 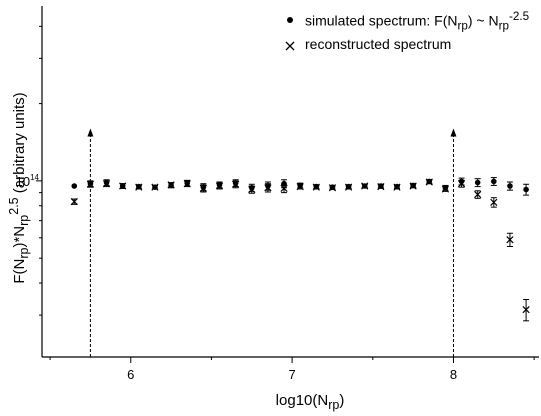 What do you see at coordinates (130, 374) in the screenshot?
I see `x-tick-label: 6` at bounding box center [130, 374].